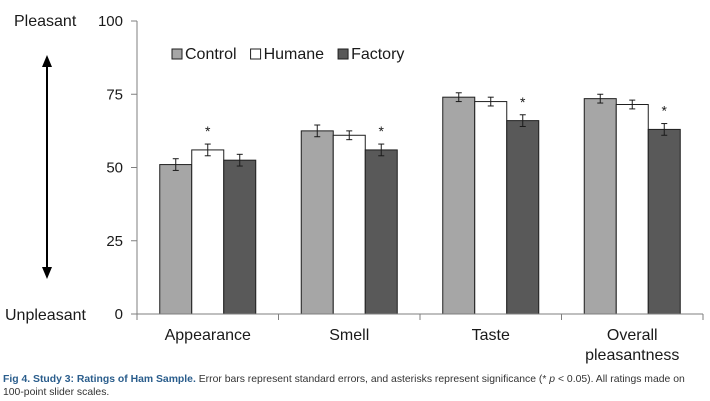 The height and width of the screenshot is (401, 710). Describe the element at coordinates (632, 335) in the screenshot. I see `x-tick-label-4-line-1: Overall` at that location.